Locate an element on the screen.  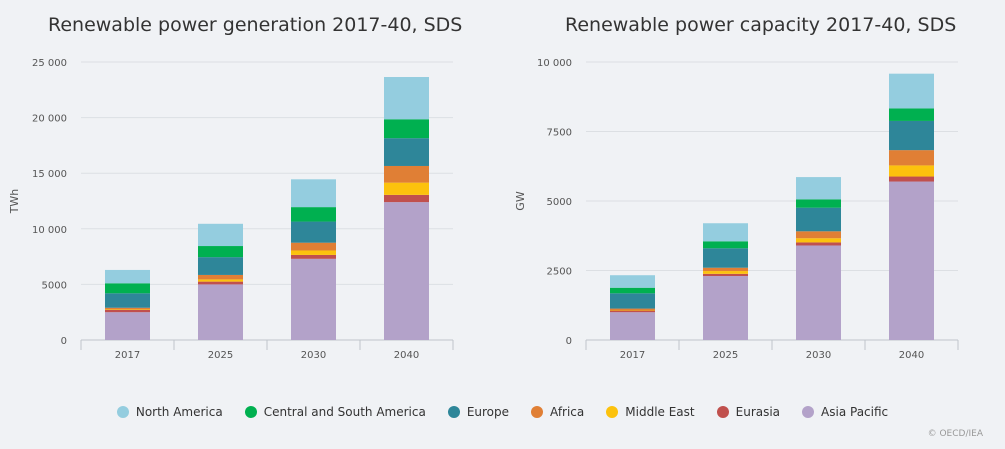
y-tick-label: 15 000 is located at coordinates (49, 174).